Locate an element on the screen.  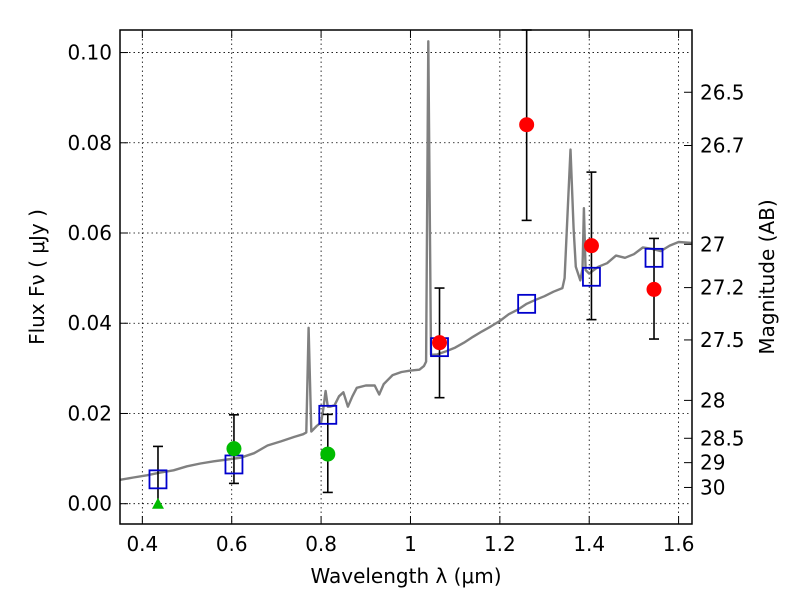
x-axis-label: Wavelength λ (μm) is located at coordinates (405, 576).